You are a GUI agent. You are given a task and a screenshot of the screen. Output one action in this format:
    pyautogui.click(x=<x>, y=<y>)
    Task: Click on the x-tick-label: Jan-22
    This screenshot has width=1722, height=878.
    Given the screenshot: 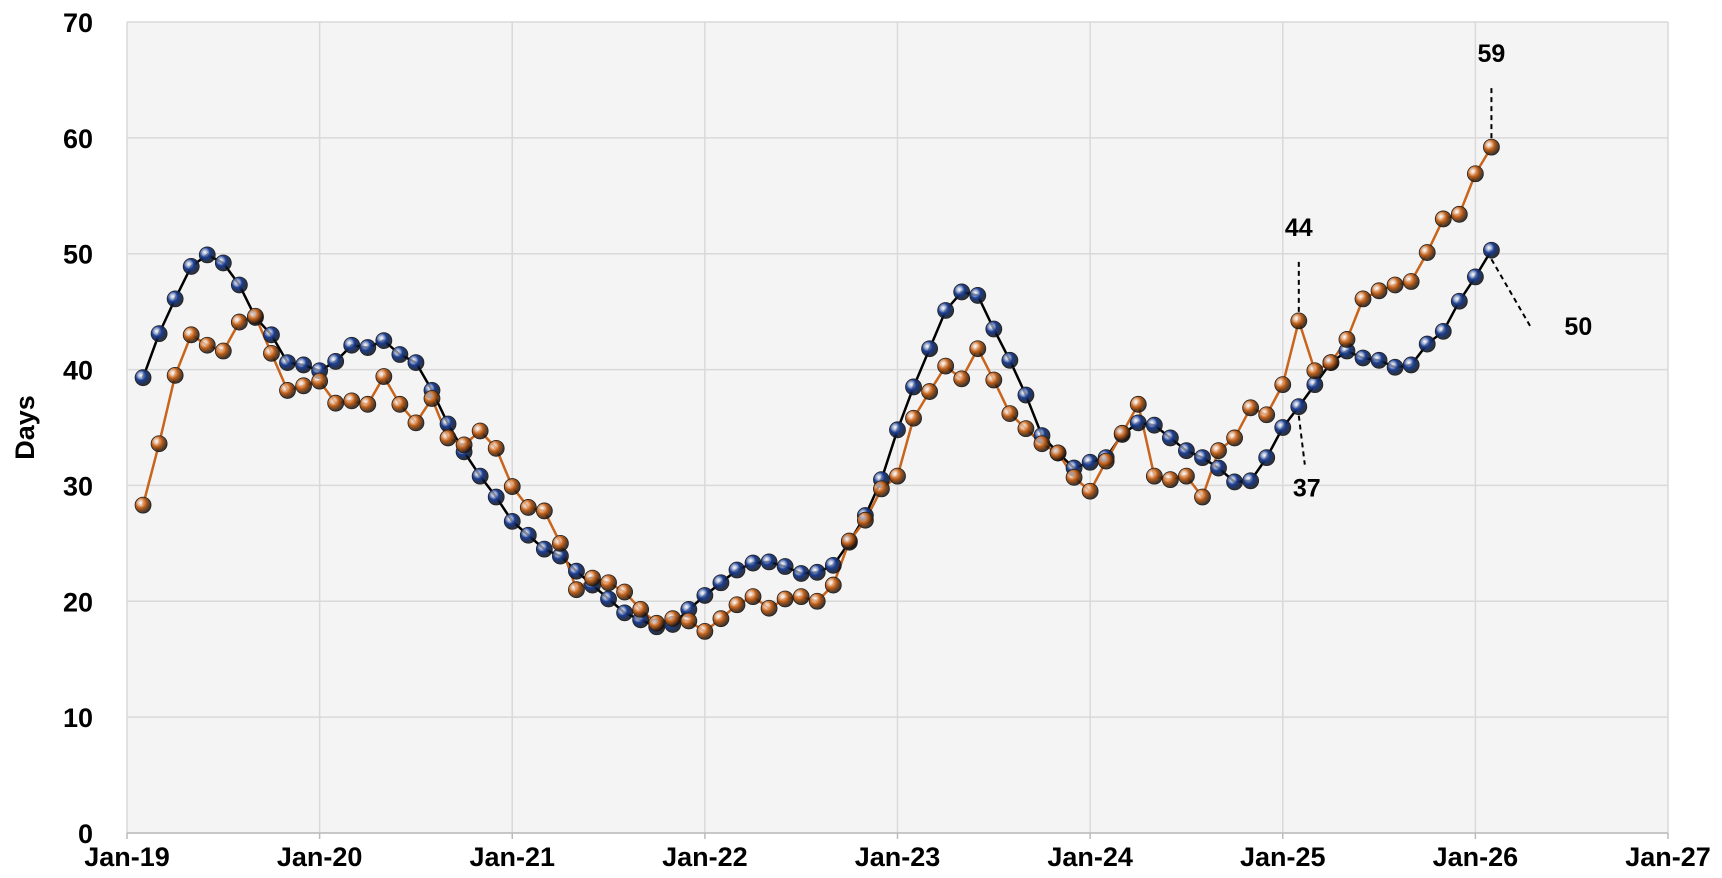 What is the action you would take?
    pyautogui.click(x=705, y=857)
    